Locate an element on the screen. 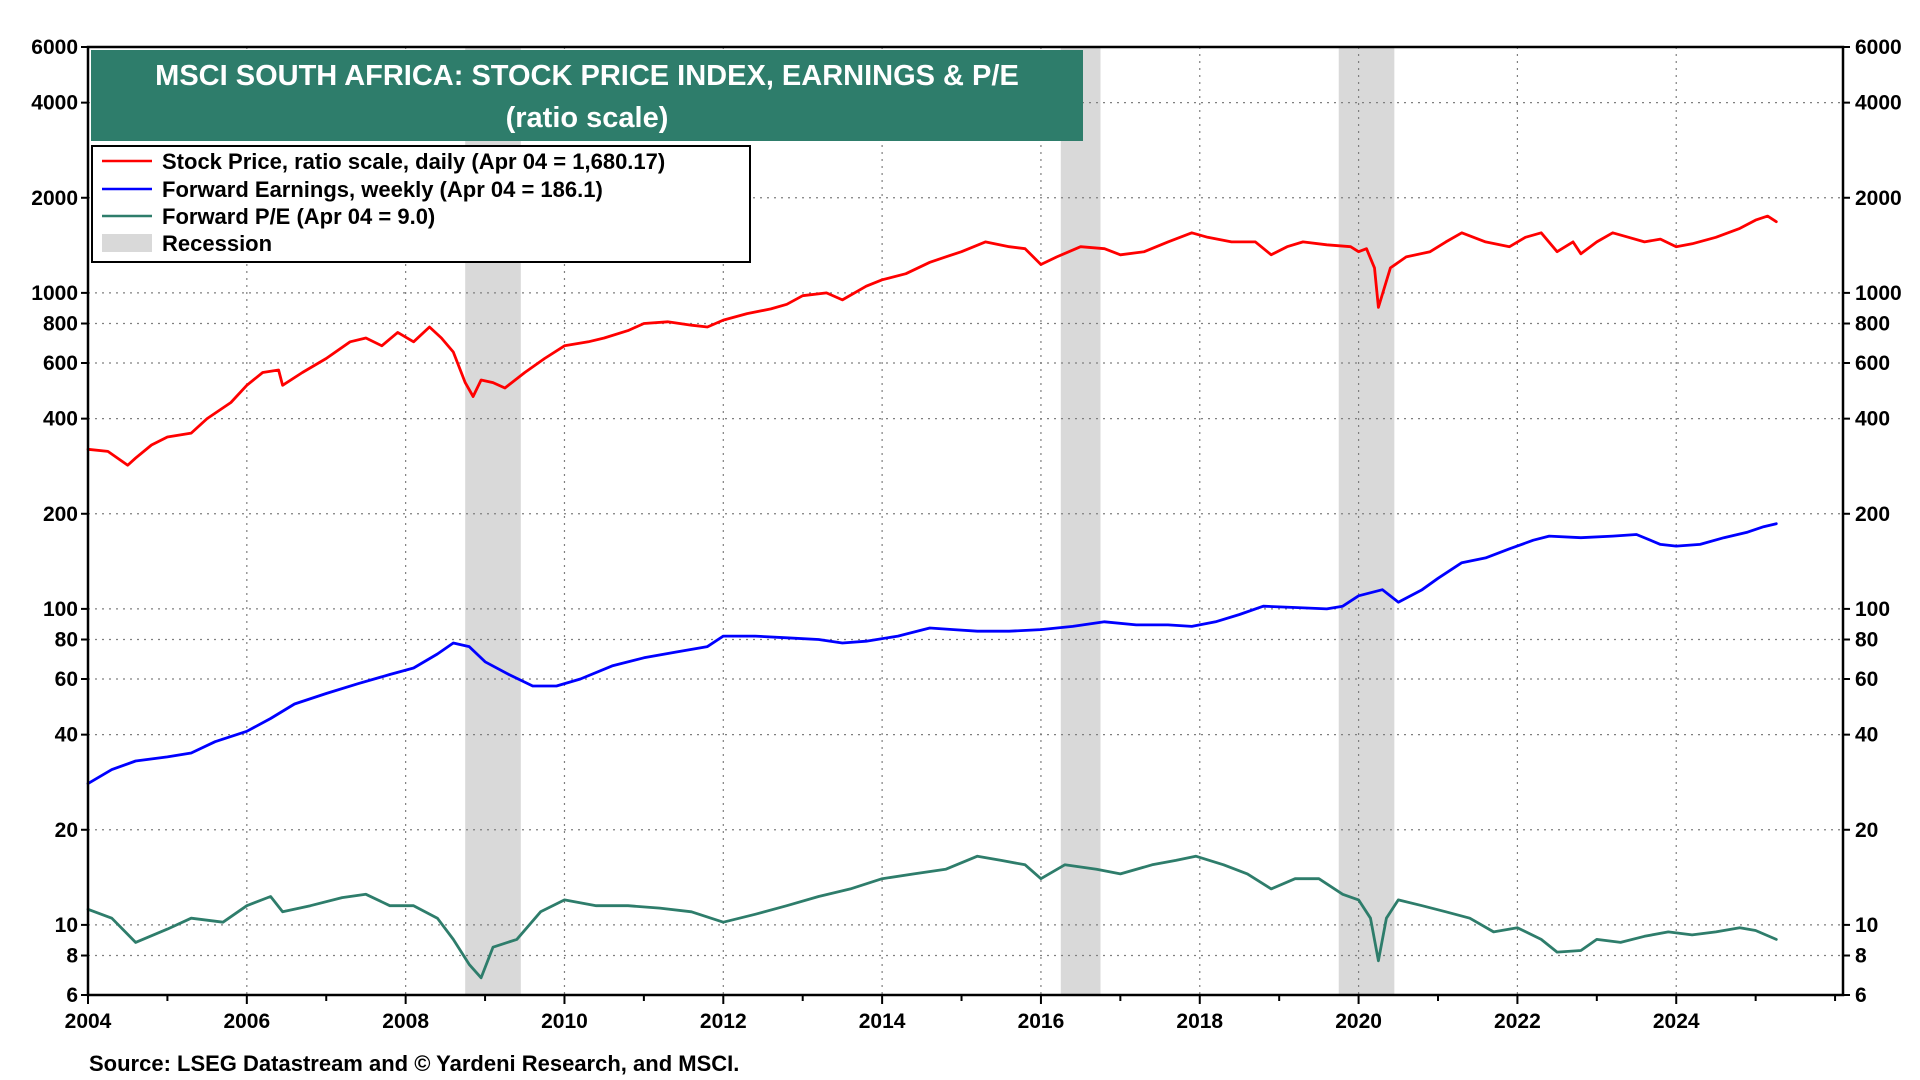 This screenshot has height=1080, width=1920. legend-box is located at coordinates (421, 204).